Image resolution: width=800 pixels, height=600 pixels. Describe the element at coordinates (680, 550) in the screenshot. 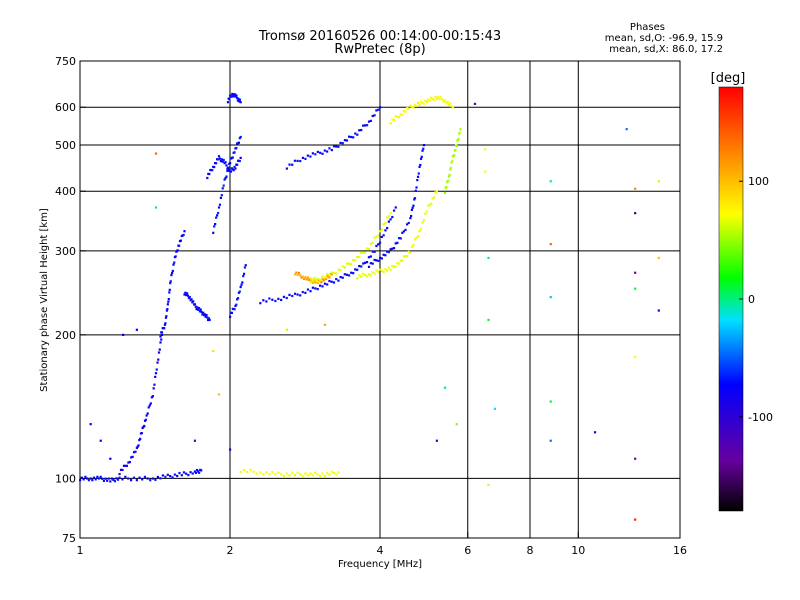

I see `x-tick-label: 16` at that location.